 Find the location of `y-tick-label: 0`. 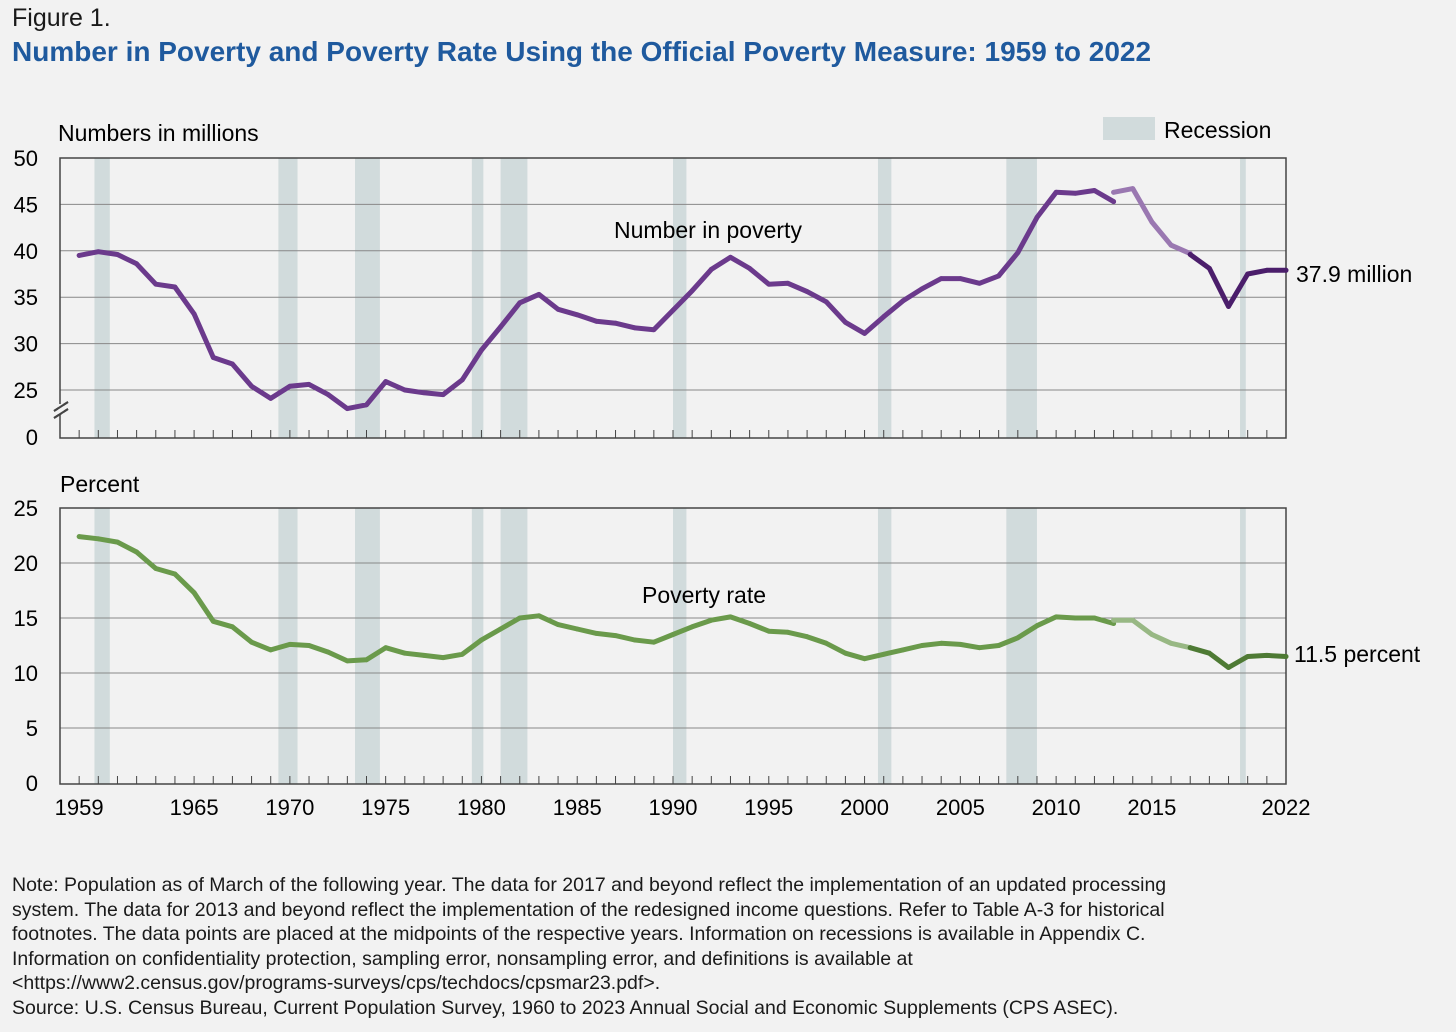

y-tick-label: 0 is located at coordinates (32, 437).